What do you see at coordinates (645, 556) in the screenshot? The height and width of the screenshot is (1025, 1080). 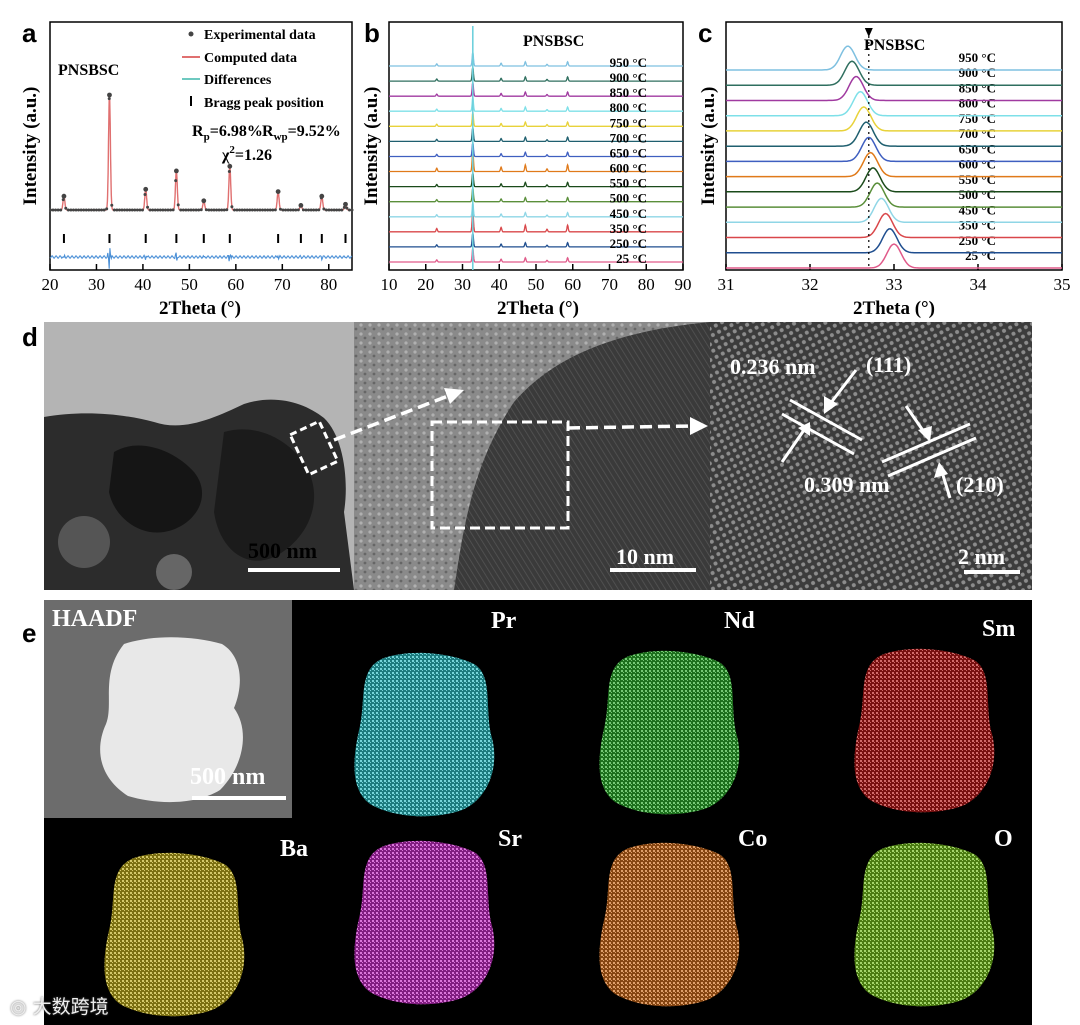 I see `scale-label-mid: 10 nm` at bounding box center [645, 556].